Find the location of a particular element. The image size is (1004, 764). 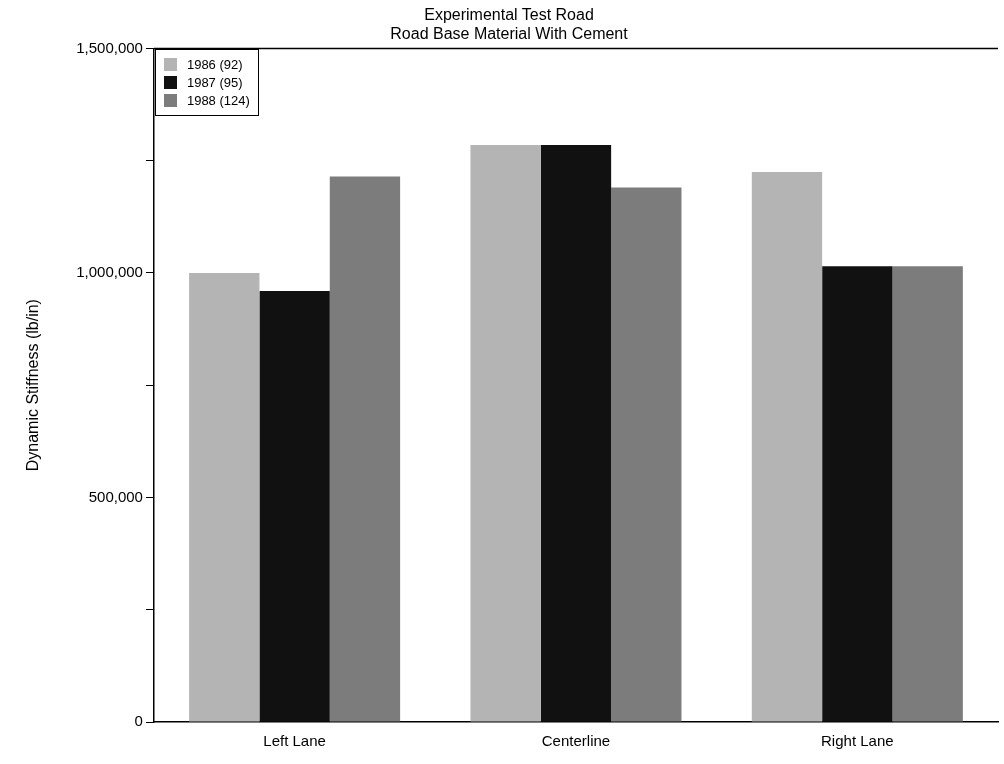

x-tick-label: Left Lane is located at coordinates (294, 741).